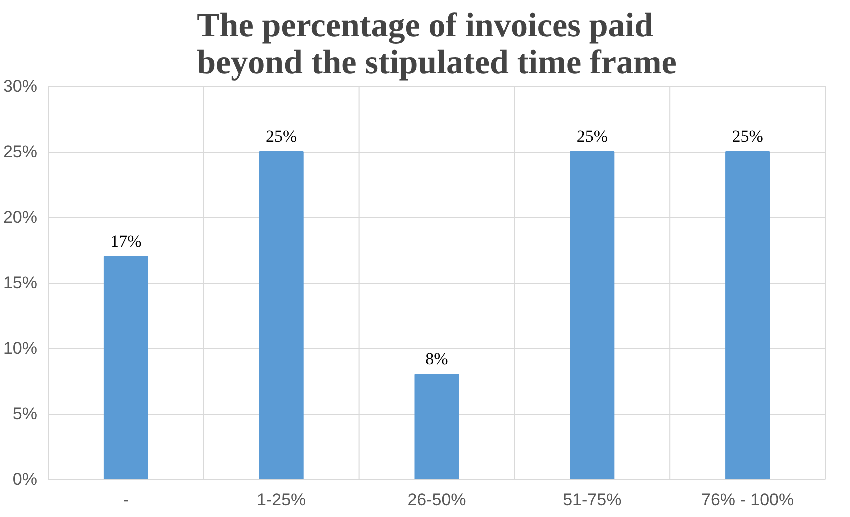 Image resolution: width=850 pixels, height=517 pixels. I want to click on data-label: 8%, so click(437, 359).